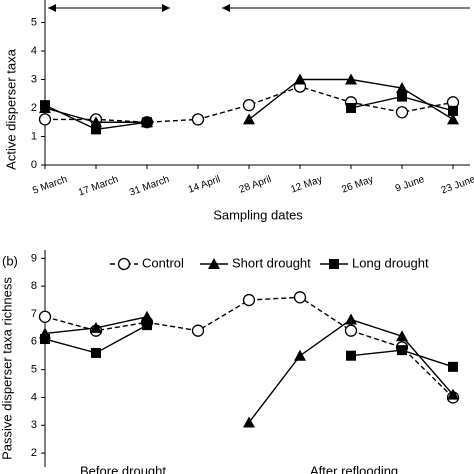 The image size is (474, 474). I want to click on x-tick-label: 26 May, so click(357, 185).